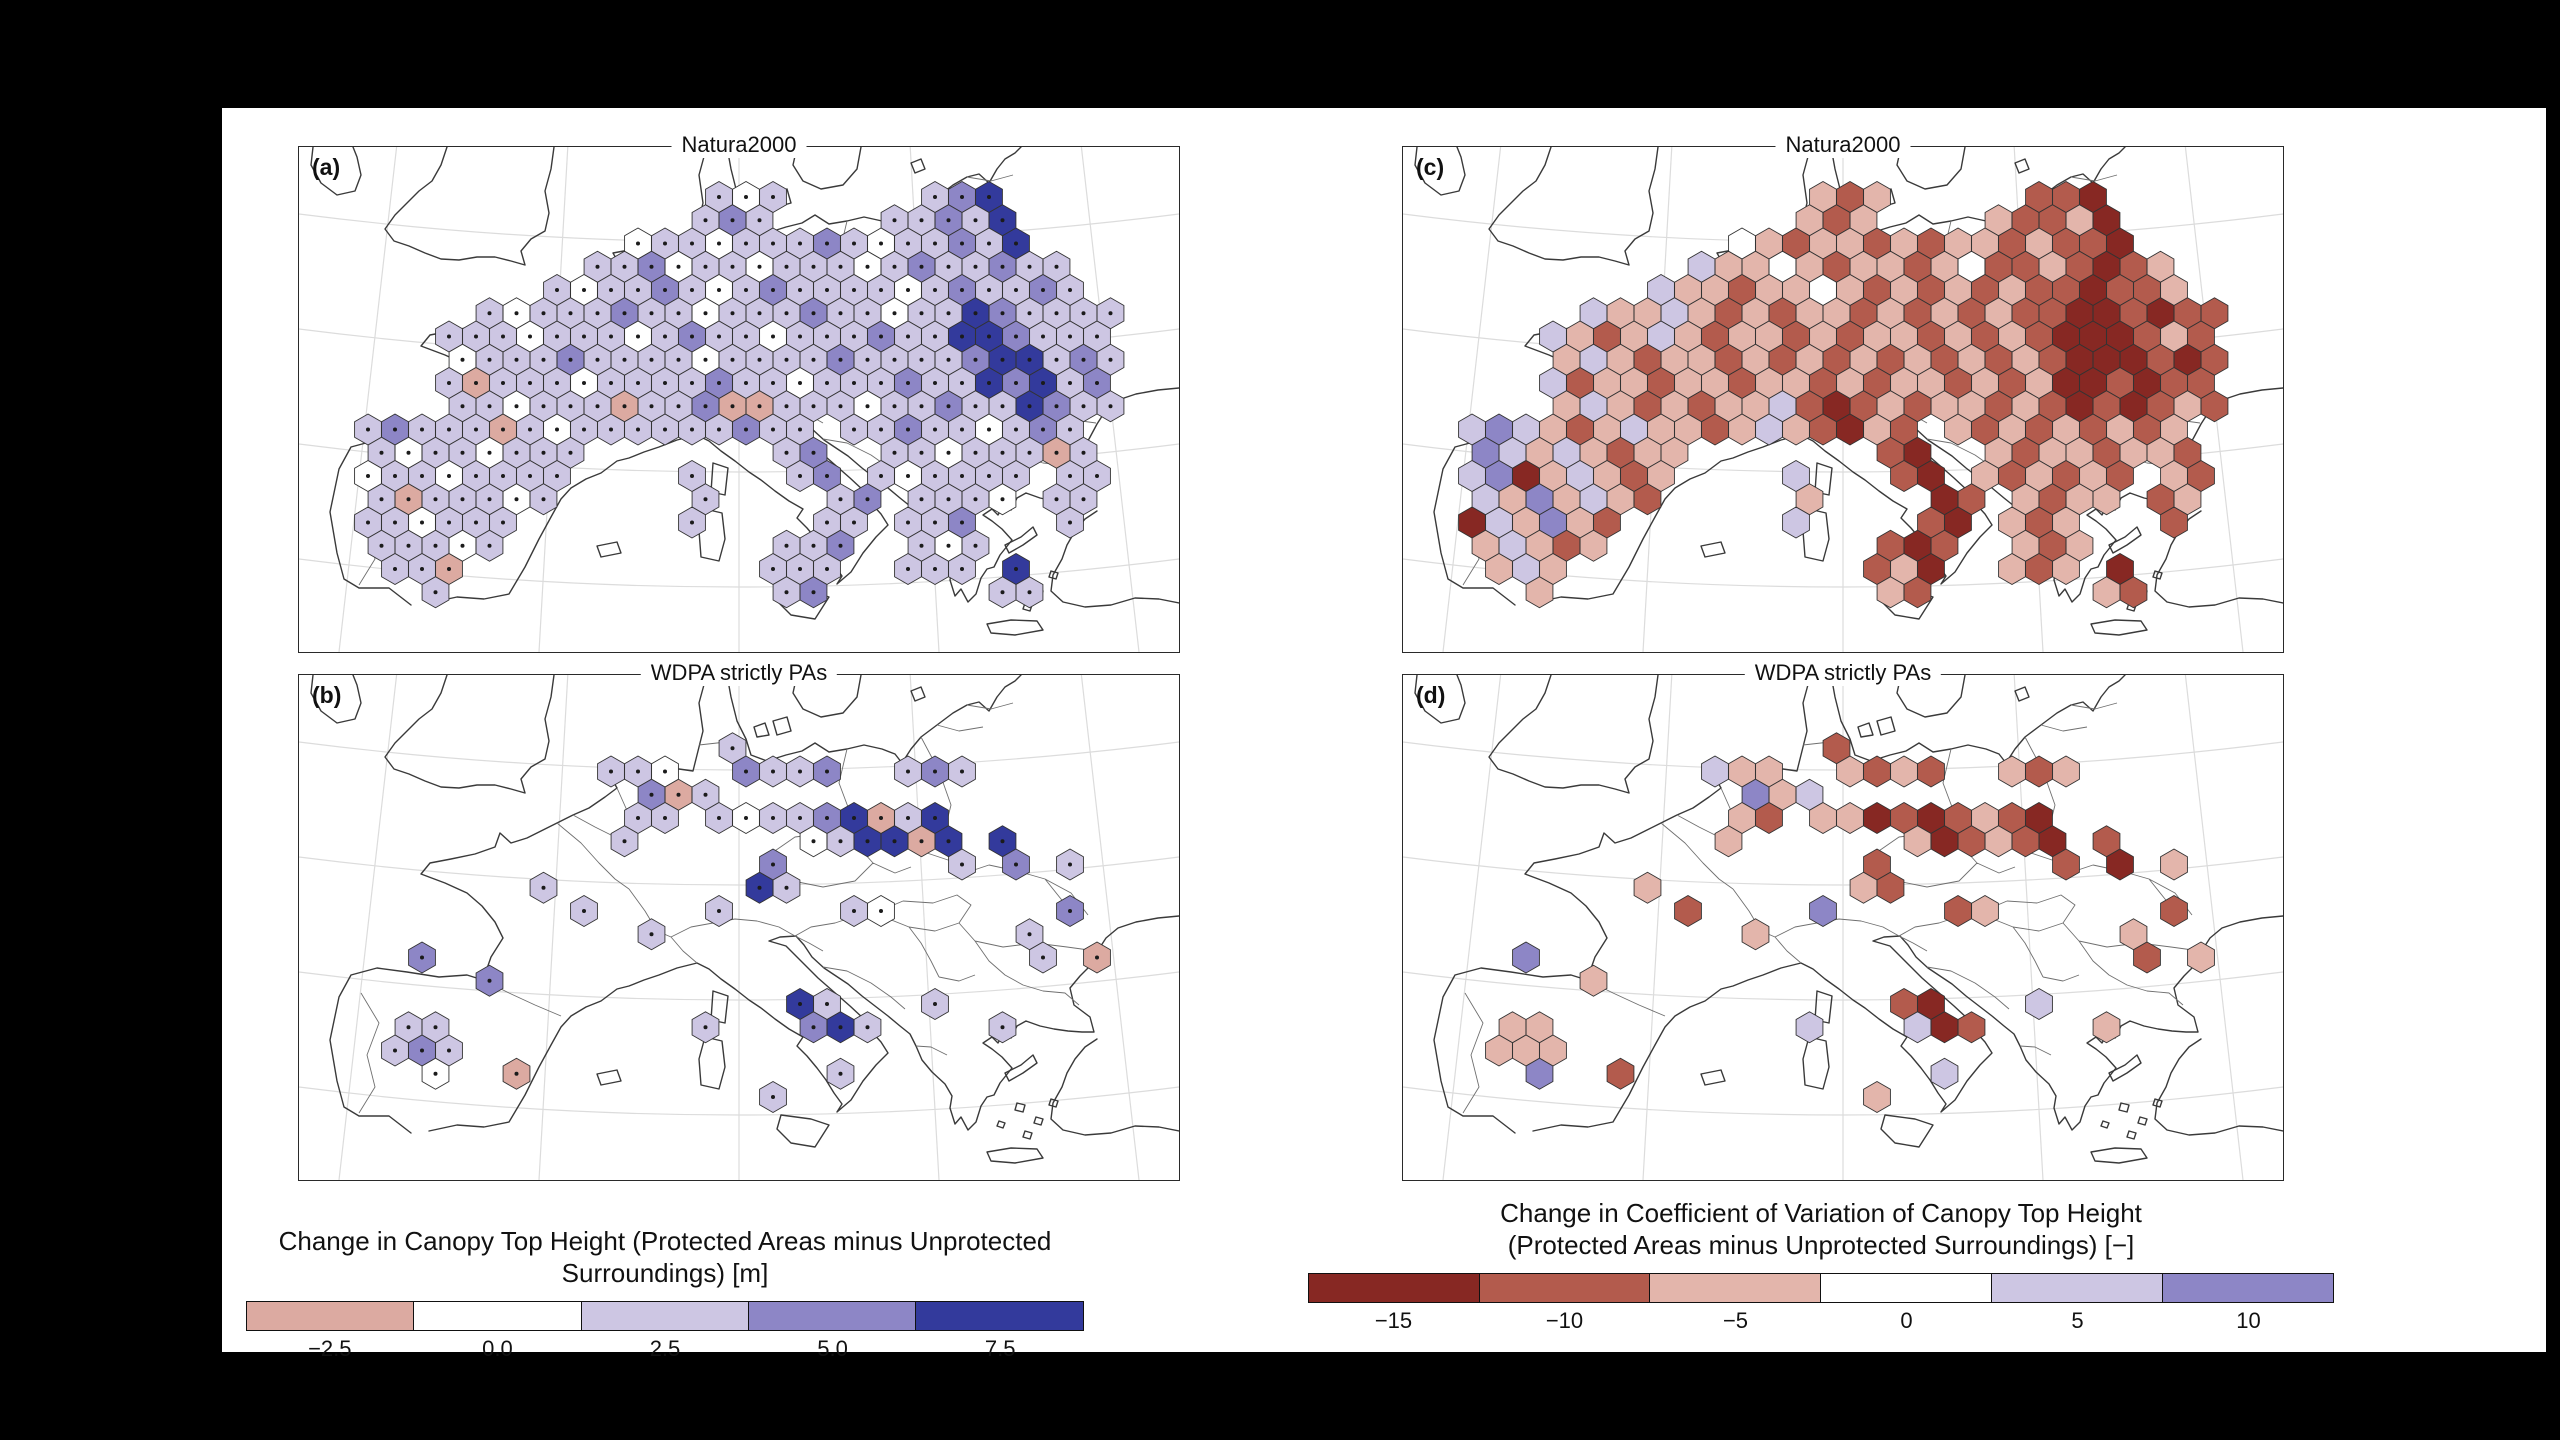 This screenshot has width=2560, height=1440. What do you see at coordinates (330, 1316) in the screenshot?
I see `colorbar-segment` at bounding box center [330, 1316].